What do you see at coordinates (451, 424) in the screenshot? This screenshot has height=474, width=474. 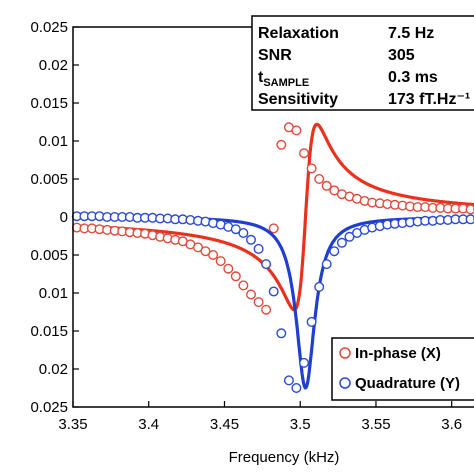 I see `x-tick-label: 3.6` at bounding box center [451, 424].